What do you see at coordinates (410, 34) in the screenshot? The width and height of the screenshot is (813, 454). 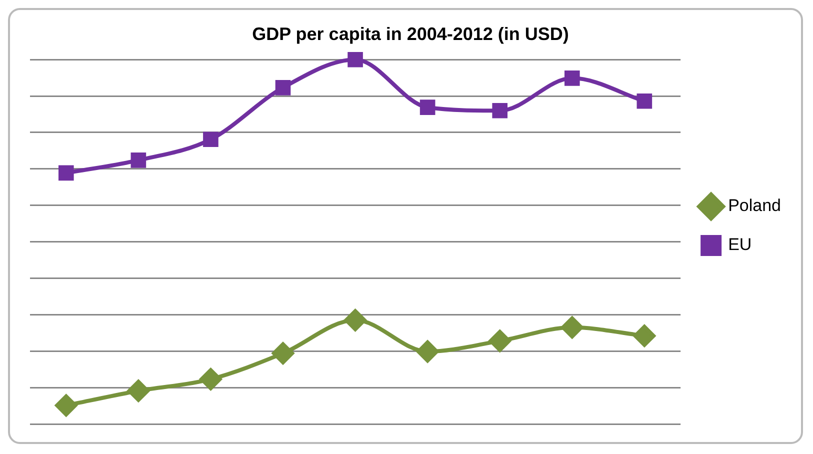 I see `chart-title: GDP per capita in 2004-2012 (in USD)` at bounding box center [410, 34].